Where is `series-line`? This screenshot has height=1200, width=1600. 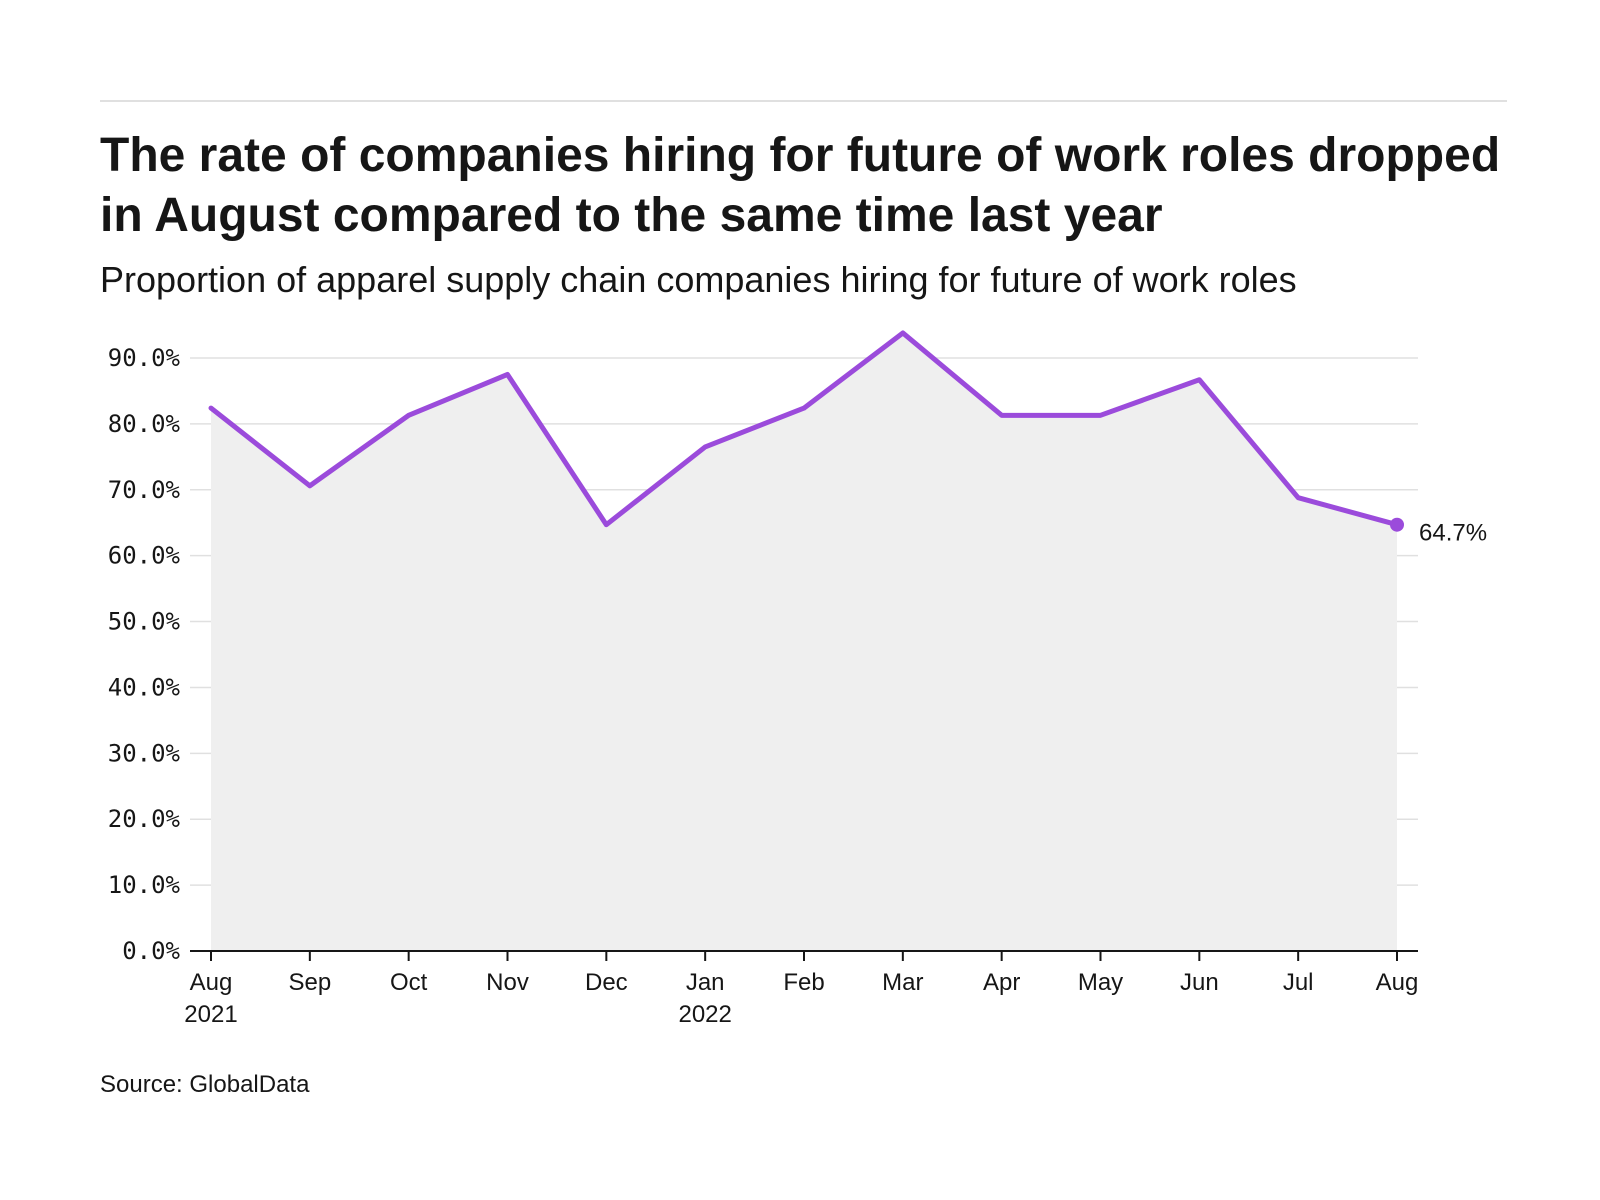
series-line is located at coordinates (804, 429).